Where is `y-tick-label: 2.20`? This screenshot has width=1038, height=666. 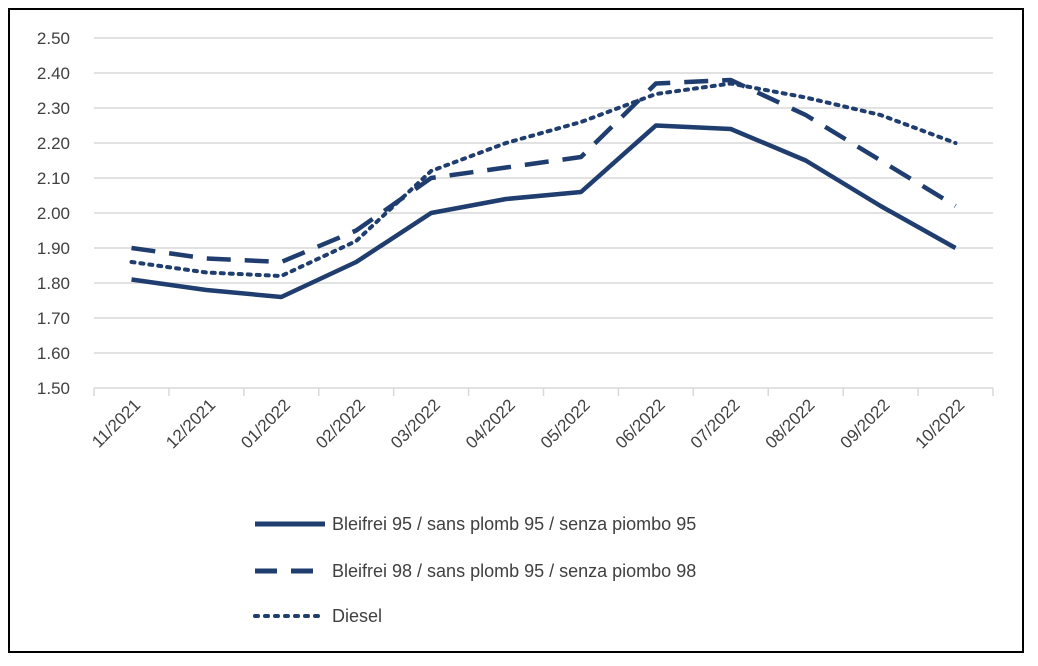 y-tick-label: 2.20 is located at coordinates (53, 143).